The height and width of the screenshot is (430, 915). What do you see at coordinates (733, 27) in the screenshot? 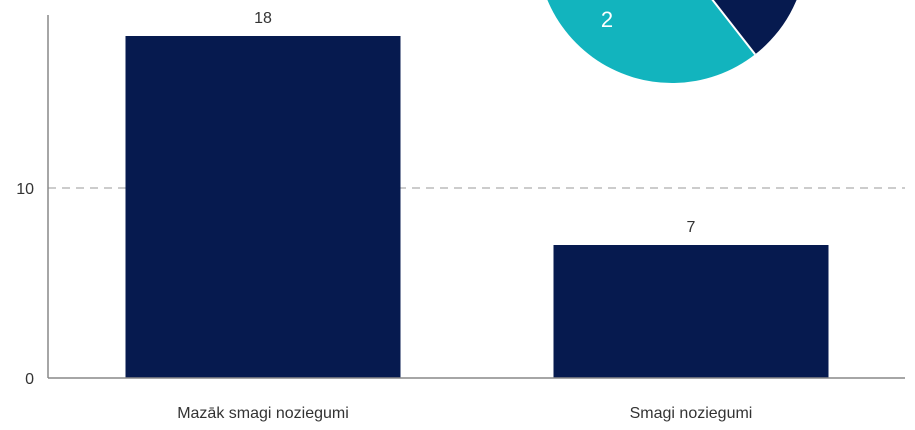
I see `pie-slice-separator` at bounding box center [733, 27].